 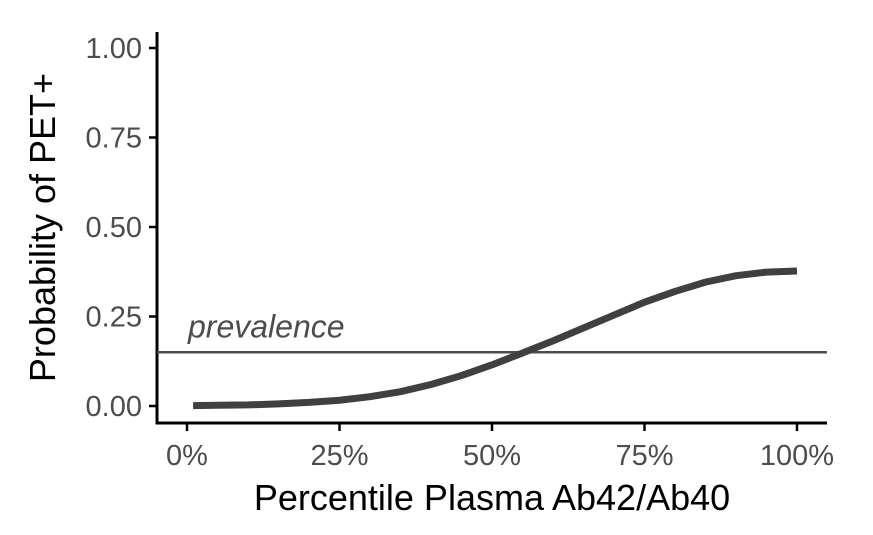 I want to click on x-tick-label: 75%, so click(x=644, y=456).